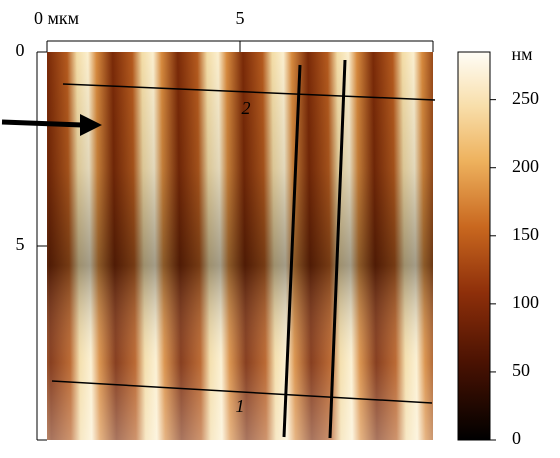  Describe the element at coordinates (521, 54) in the screenshot. I see `colorbar-label: нм` at that location.